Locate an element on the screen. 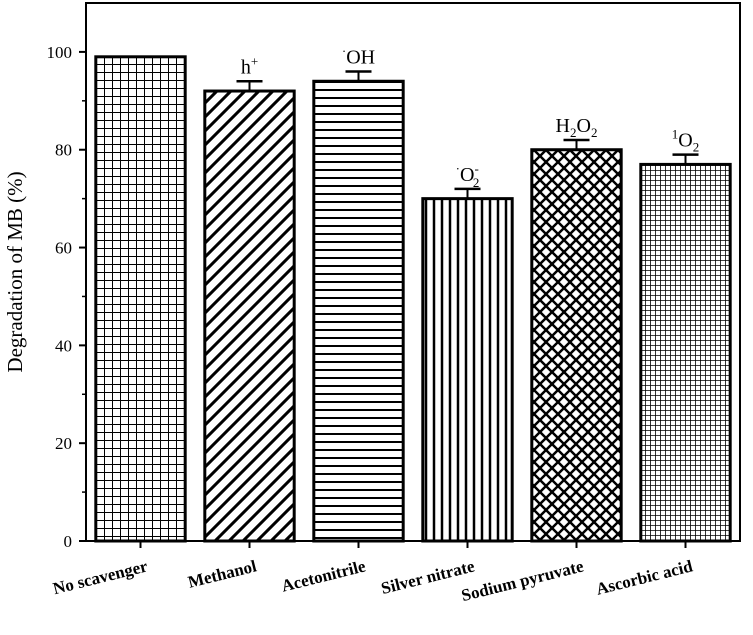 The height and width of the screenshot is (635, 753). x-tick-label: No scavenger is located at coordinates (100, 577).